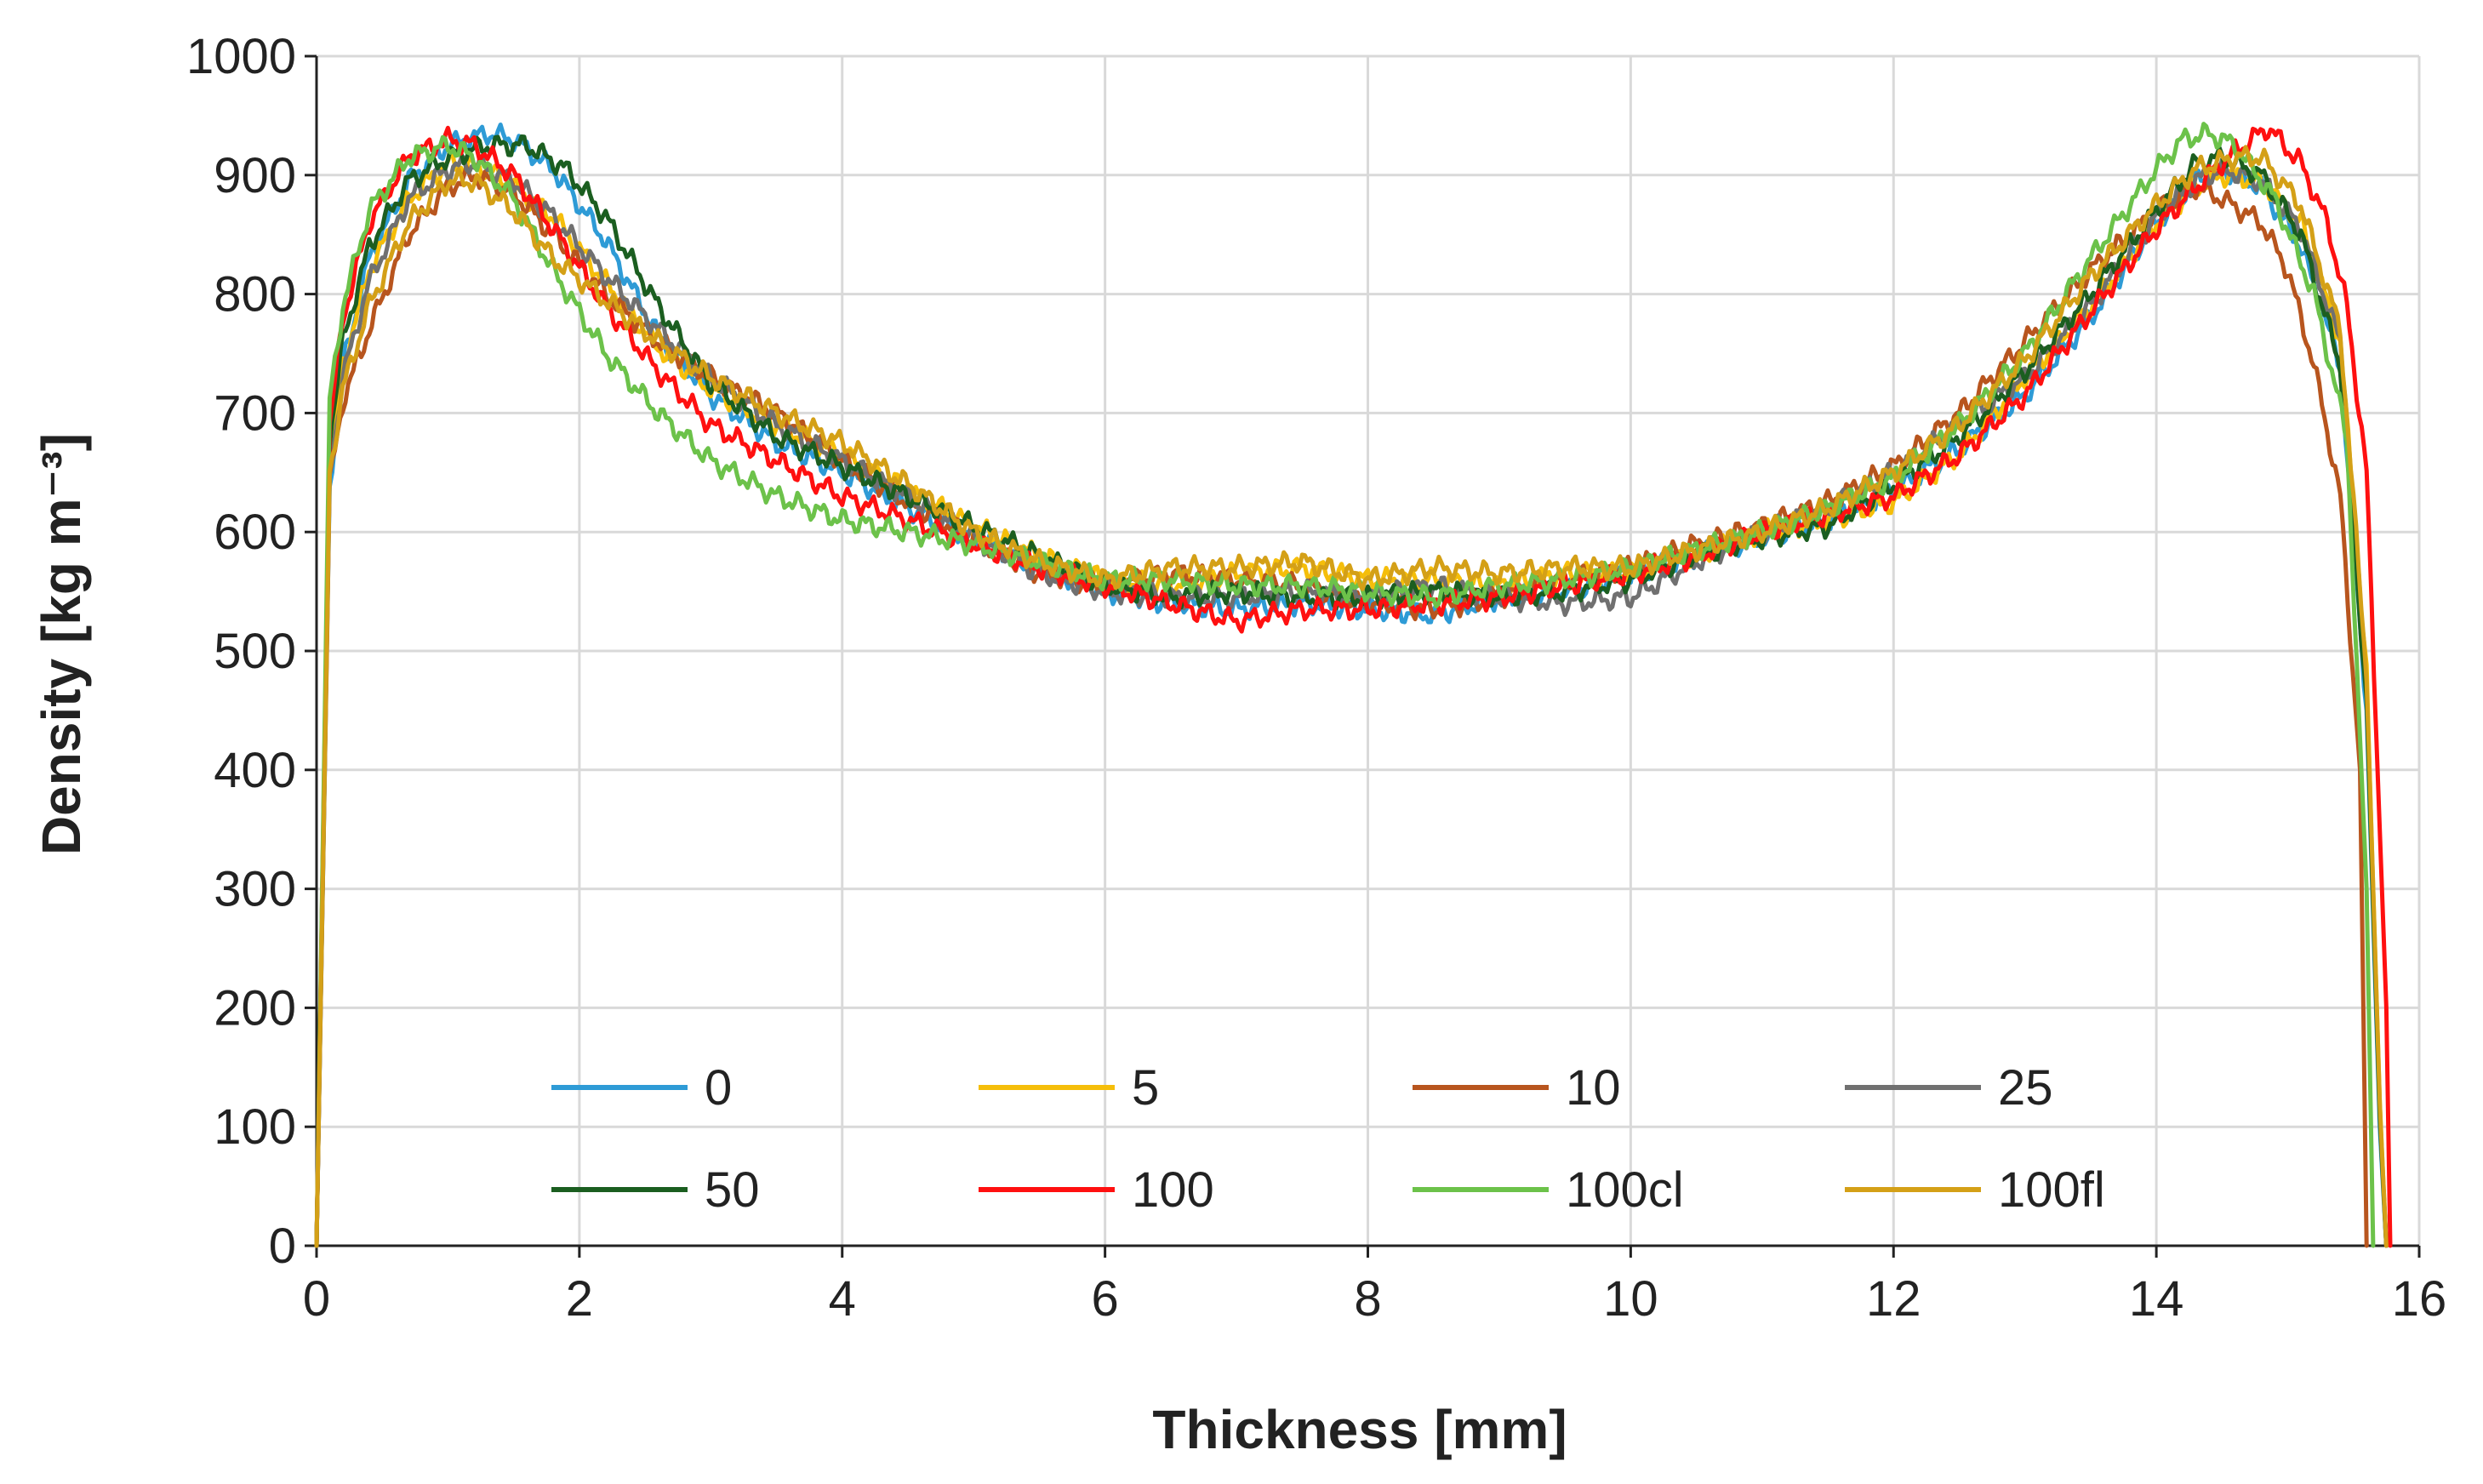 The width and height of the screenshot is (2483, 1484). What do you see at coordinates (241, 56) in the screenshot?
I see `y-tick-label: 1000` at bounding box center [241, 56].